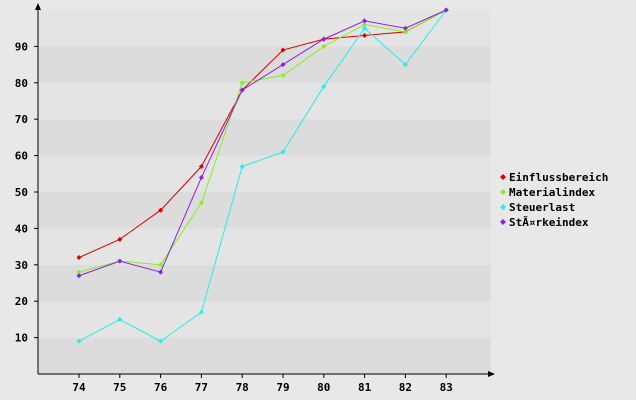 This screenshot has height=400, width=636. I want to click on y-tick-label: 30, so click(21, 265).